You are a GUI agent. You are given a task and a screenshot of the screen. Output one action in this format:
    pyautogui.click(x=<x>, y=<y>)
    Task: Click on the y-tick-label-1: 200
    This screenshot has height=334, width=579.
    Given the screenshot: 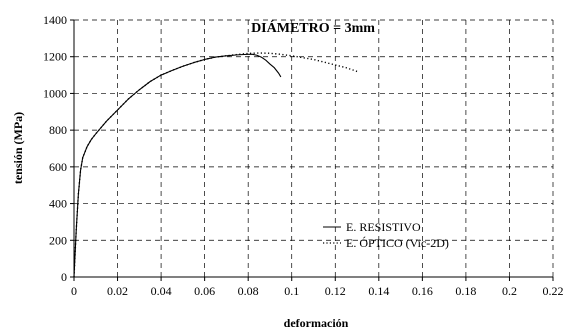 What is the action you would take?
    pyautogui.click(x=58, y=240)
    